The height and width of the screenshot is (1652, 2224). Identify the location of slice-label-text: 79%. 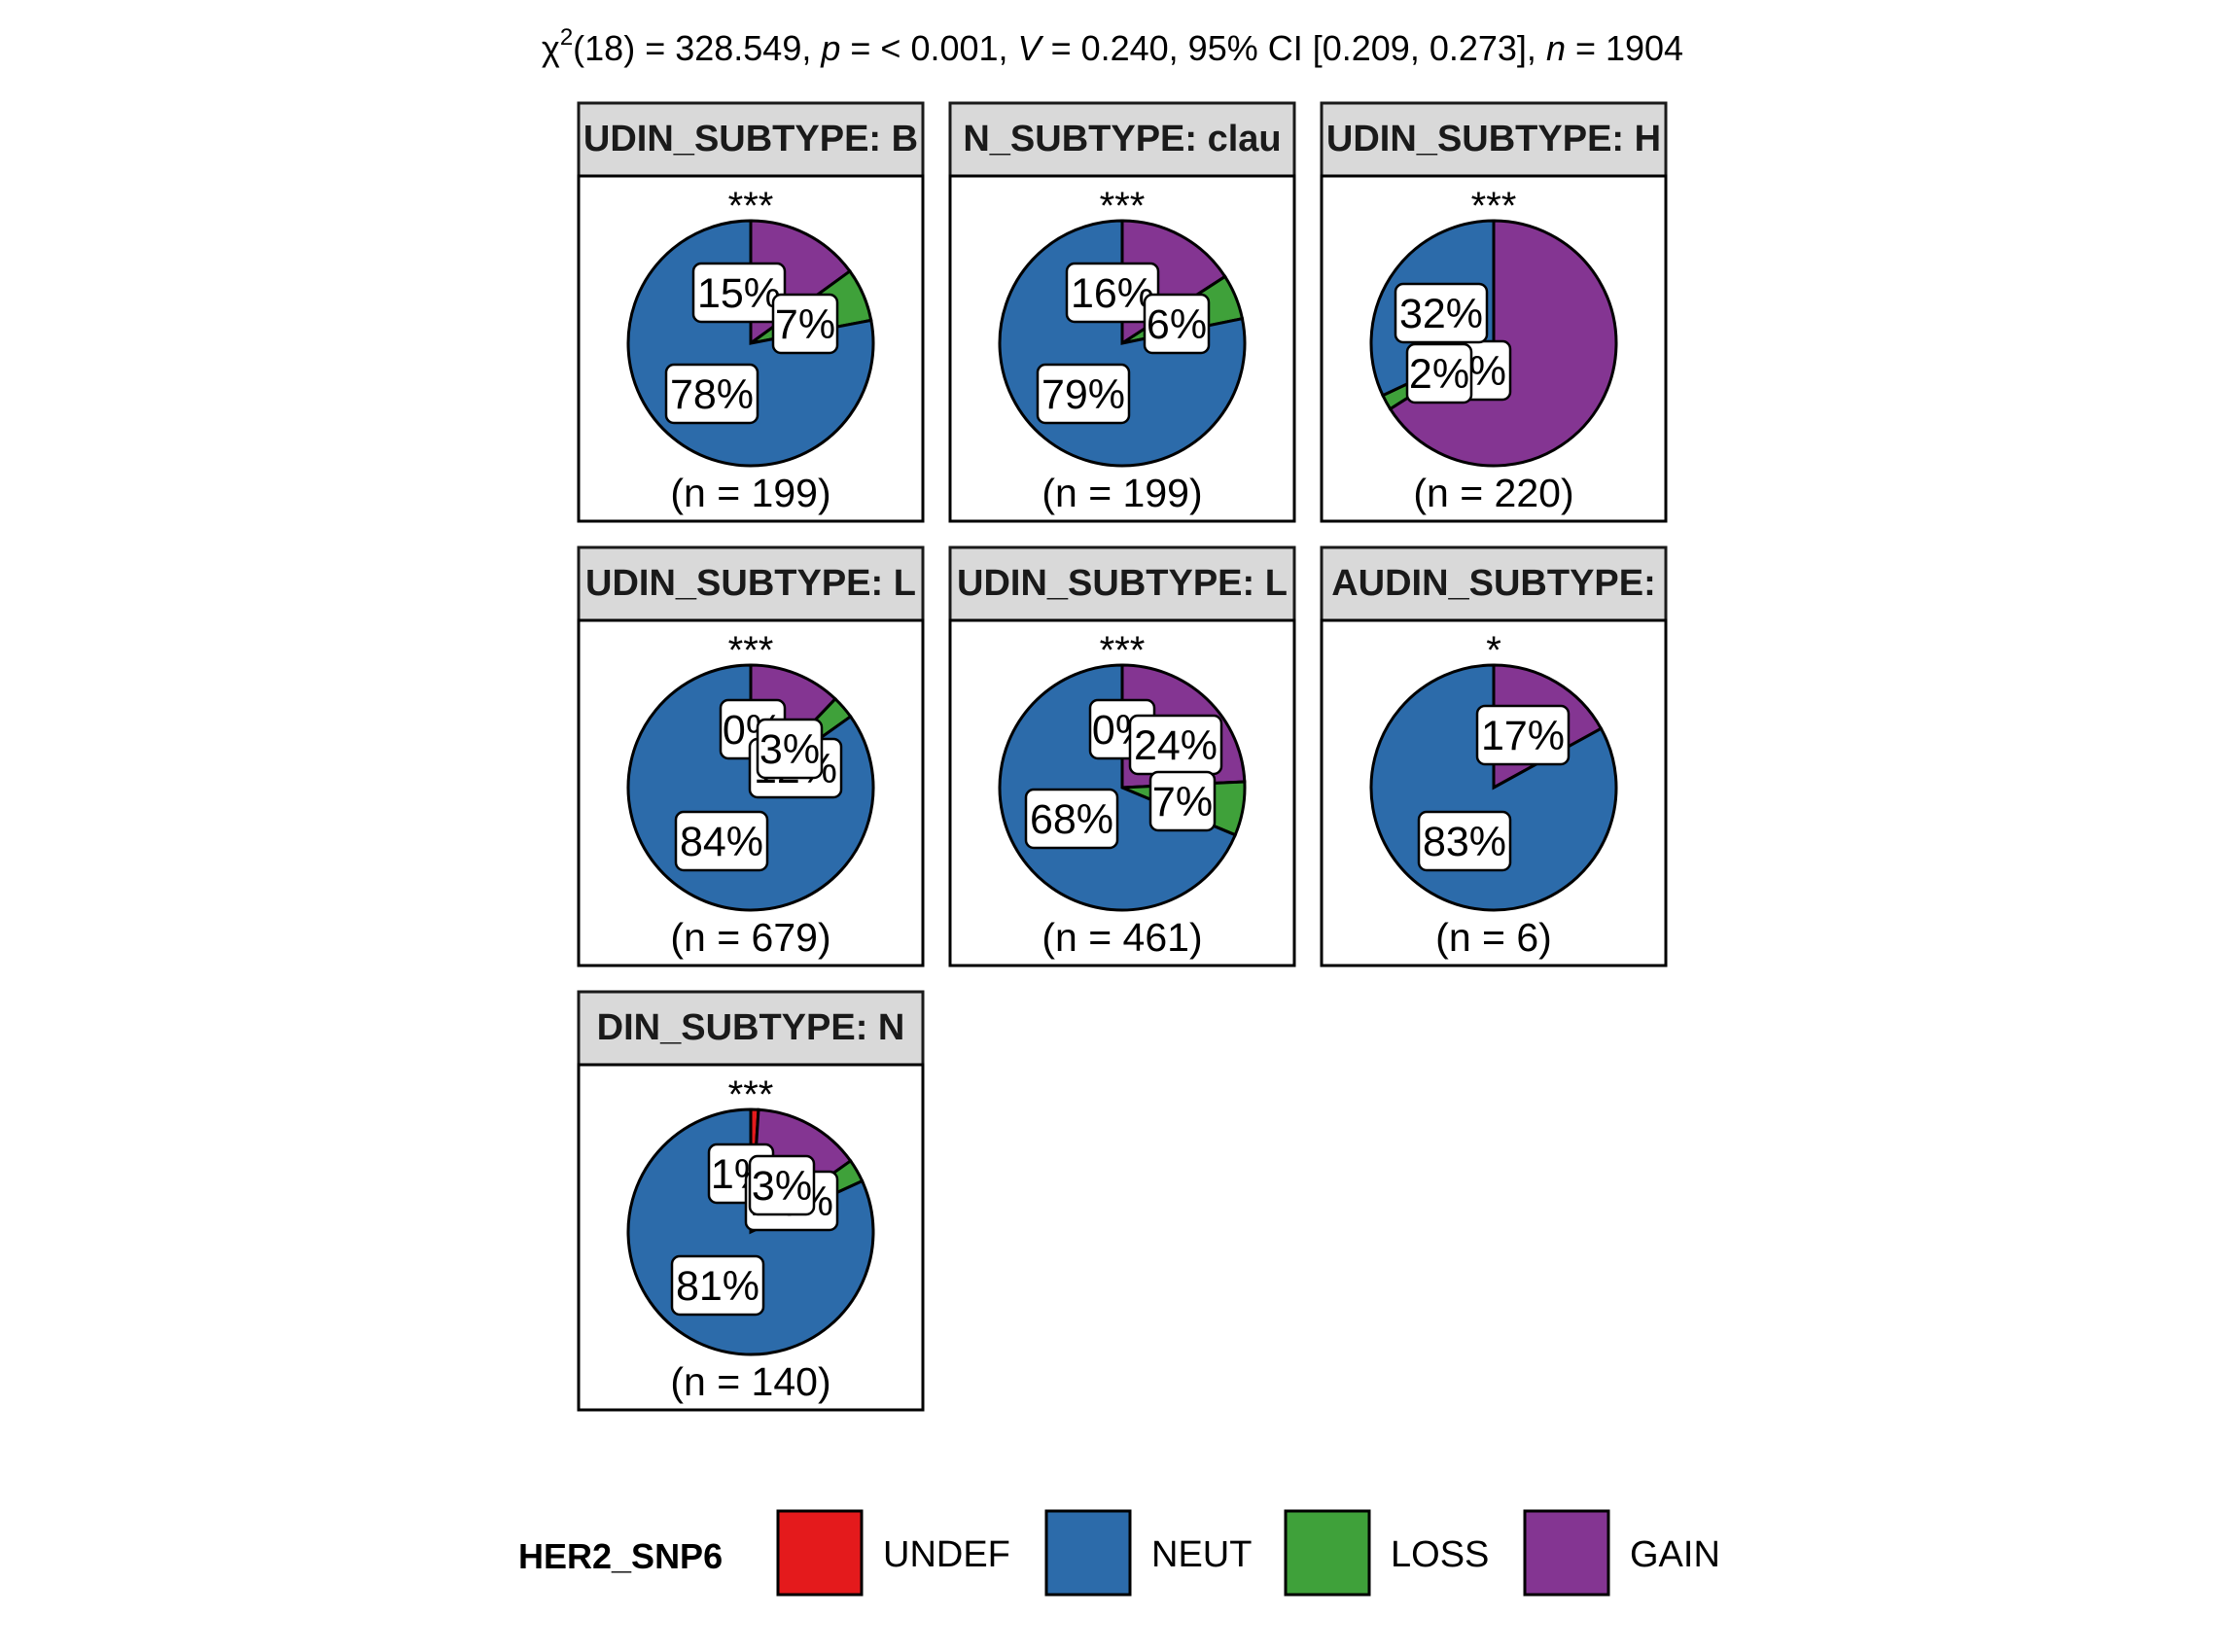
(1083, 394).